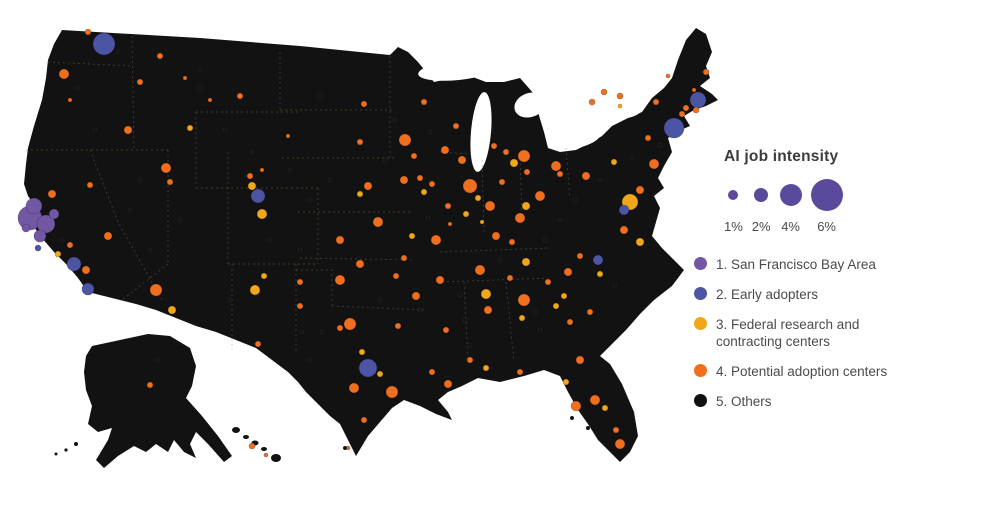 The height and width of the screenshot is (519, 992). What do you see at coordinates (56, 454) in the screenshot?
I see `aleutian-island` at bounding box center [56, 454].